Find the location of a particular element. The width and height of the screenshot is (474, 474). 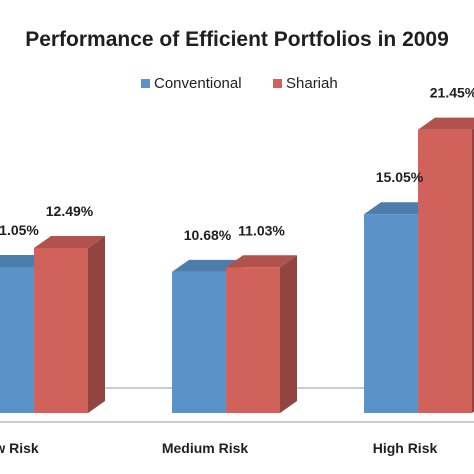

bar-shariah-low-risk is located at coordinates (69, 324).